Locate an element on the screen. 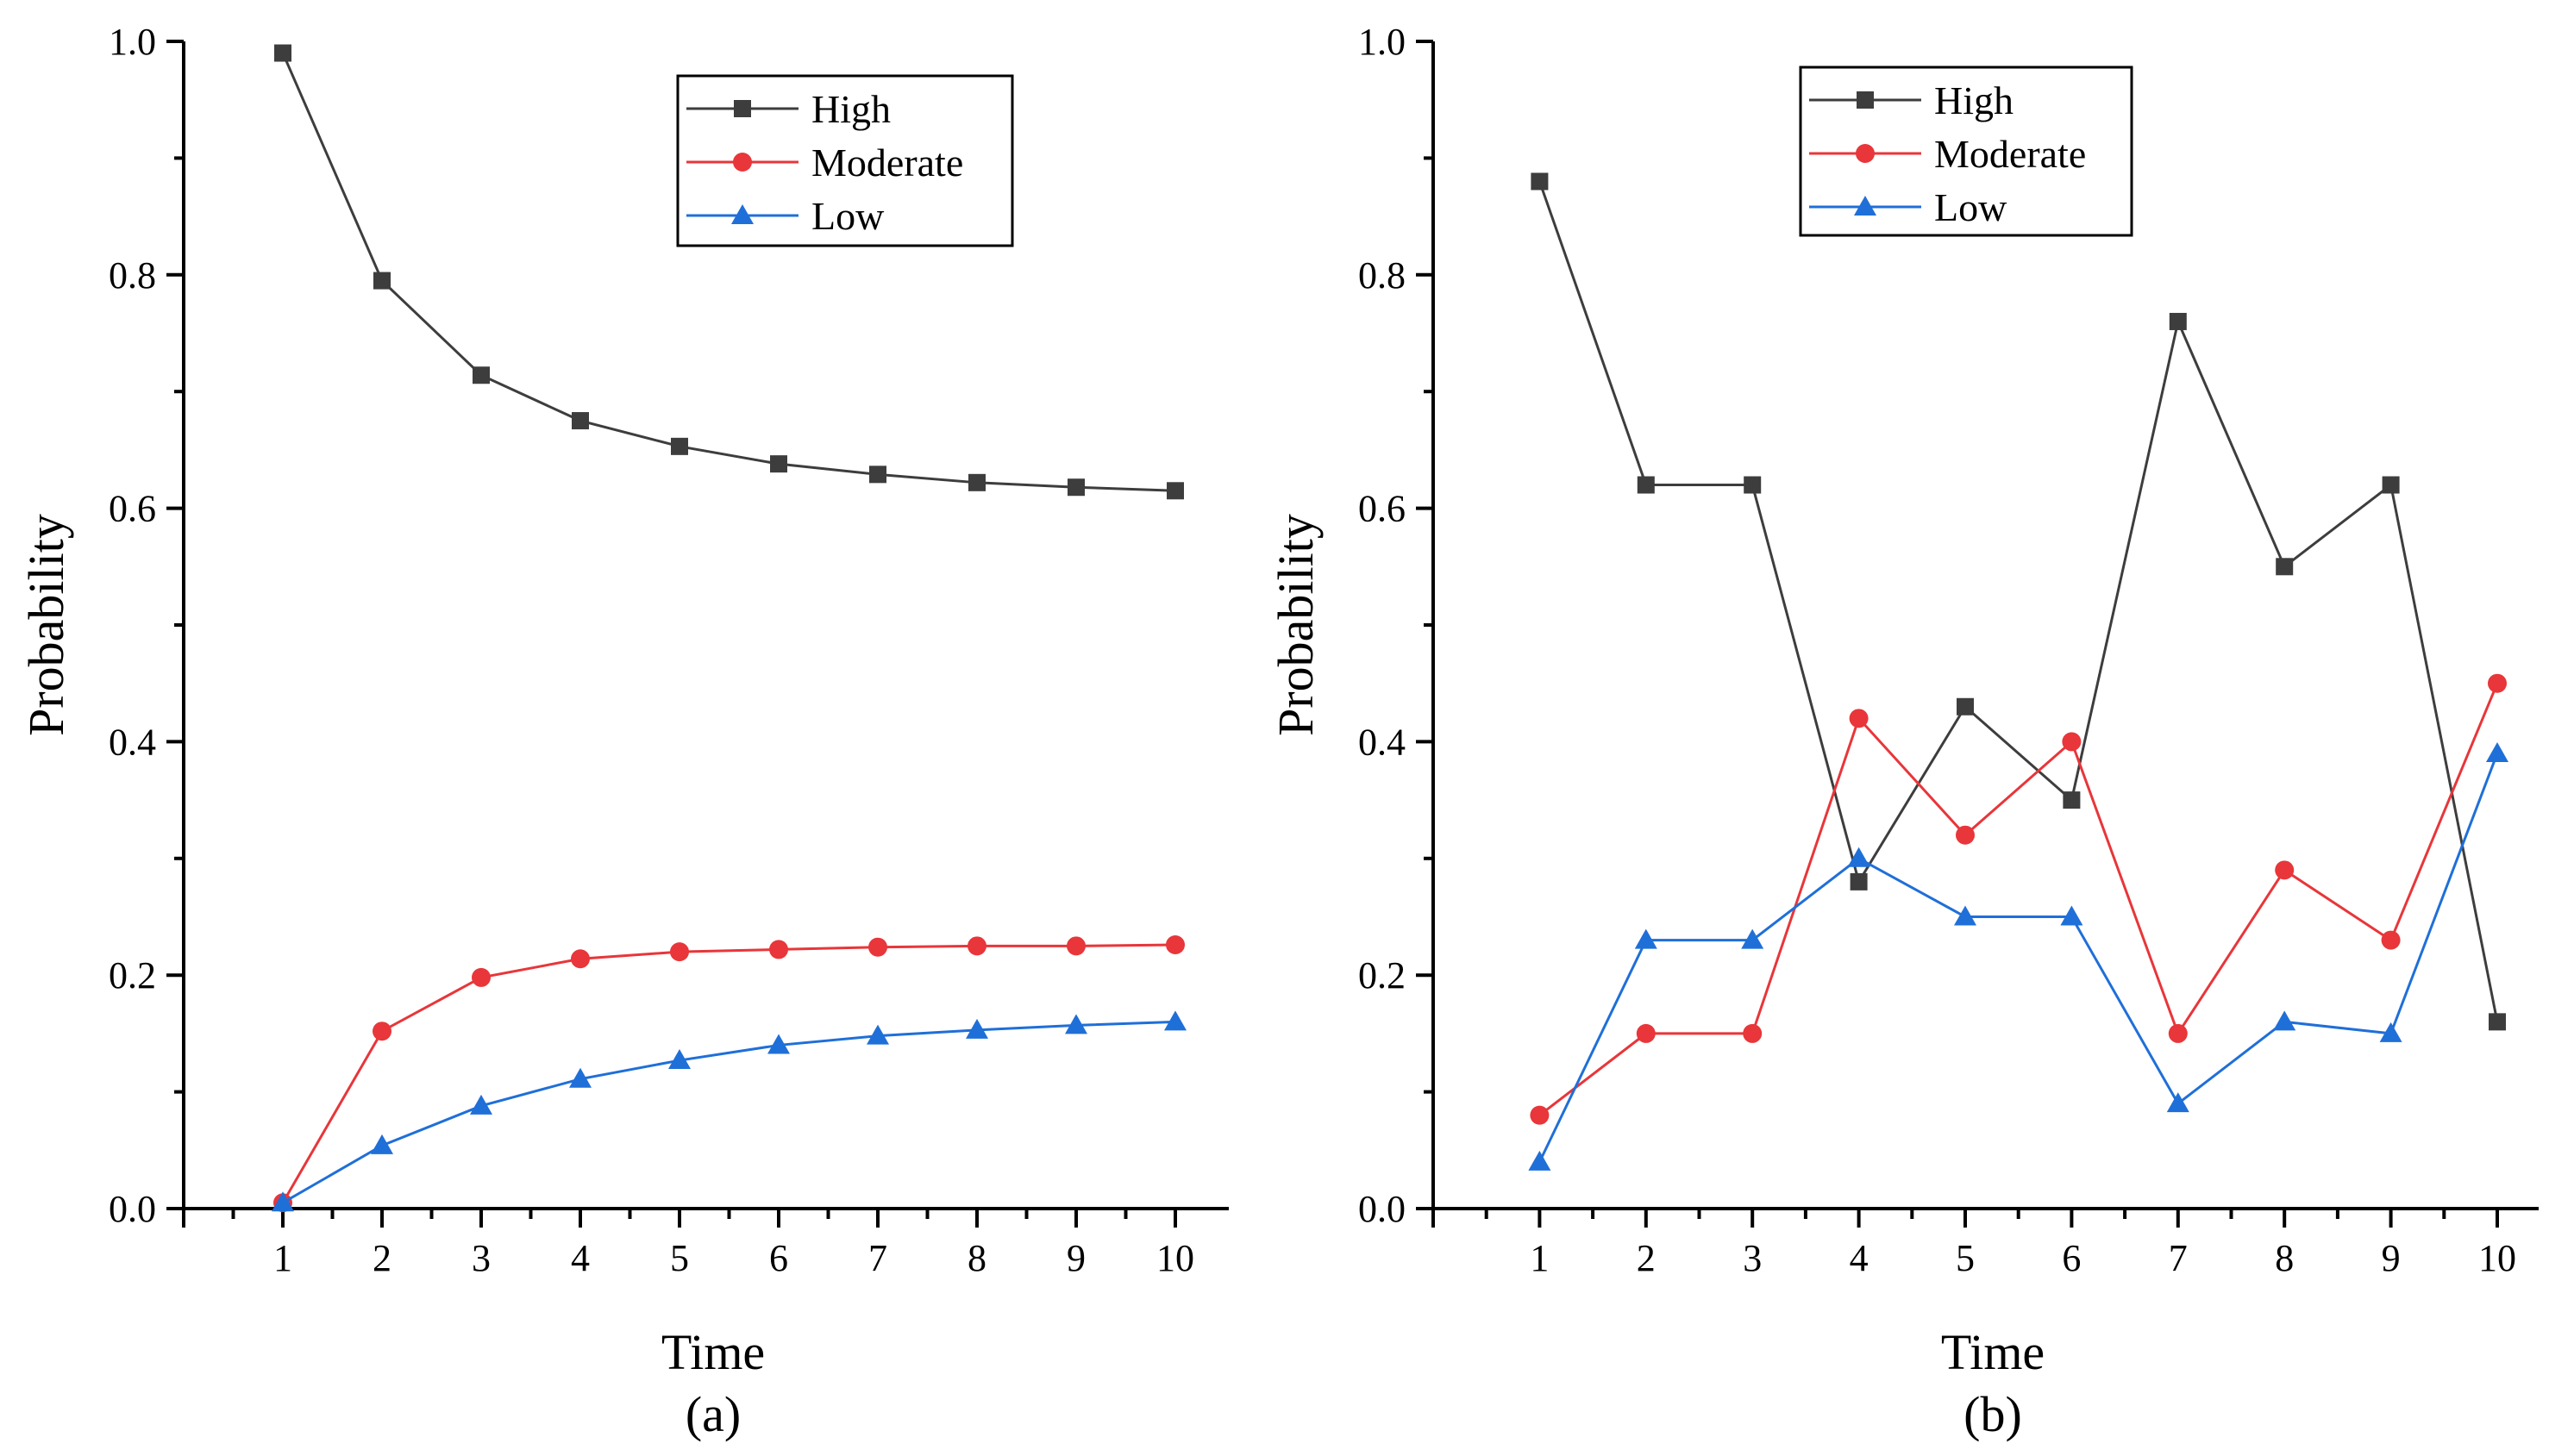  series-moderate is located at coordinates (729, 1074).